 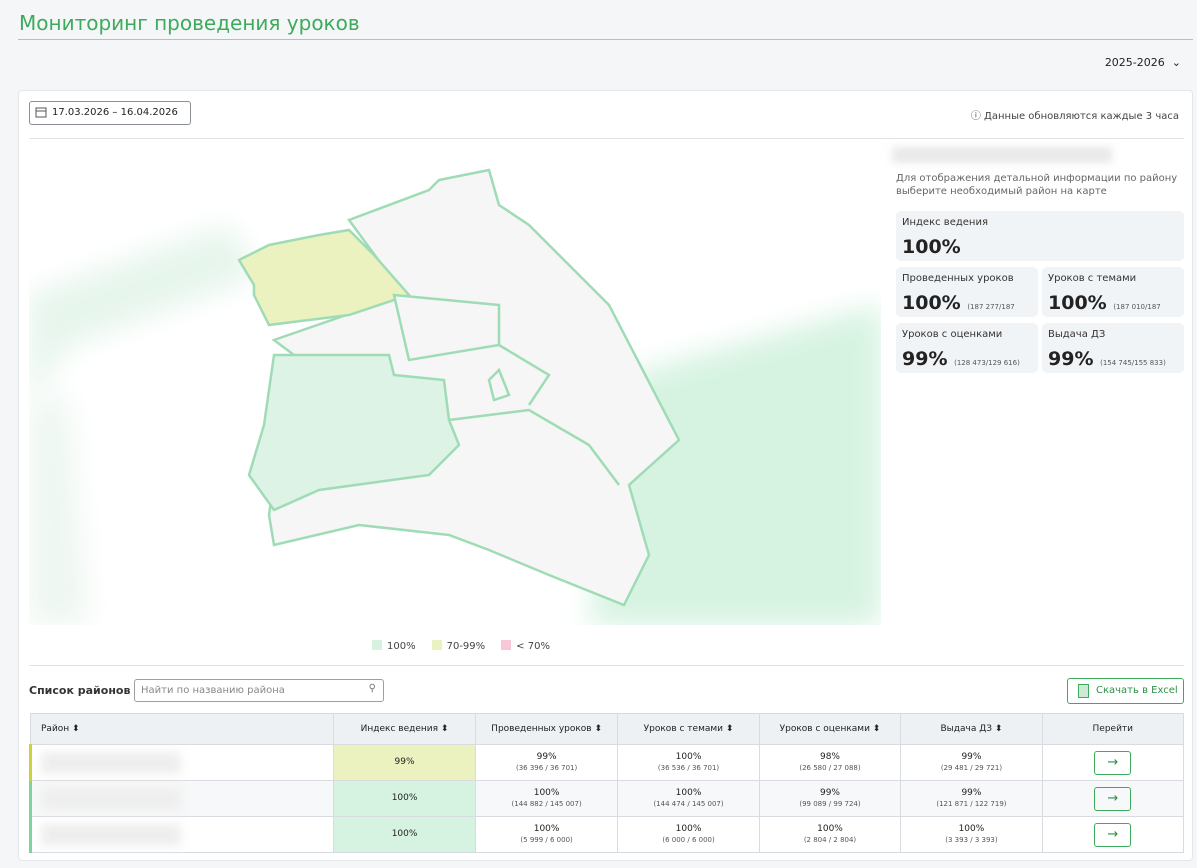 I want to click on summary-card: Выдача ДЗ 99% (154 745/155 833), so click(x=1113, y=348).